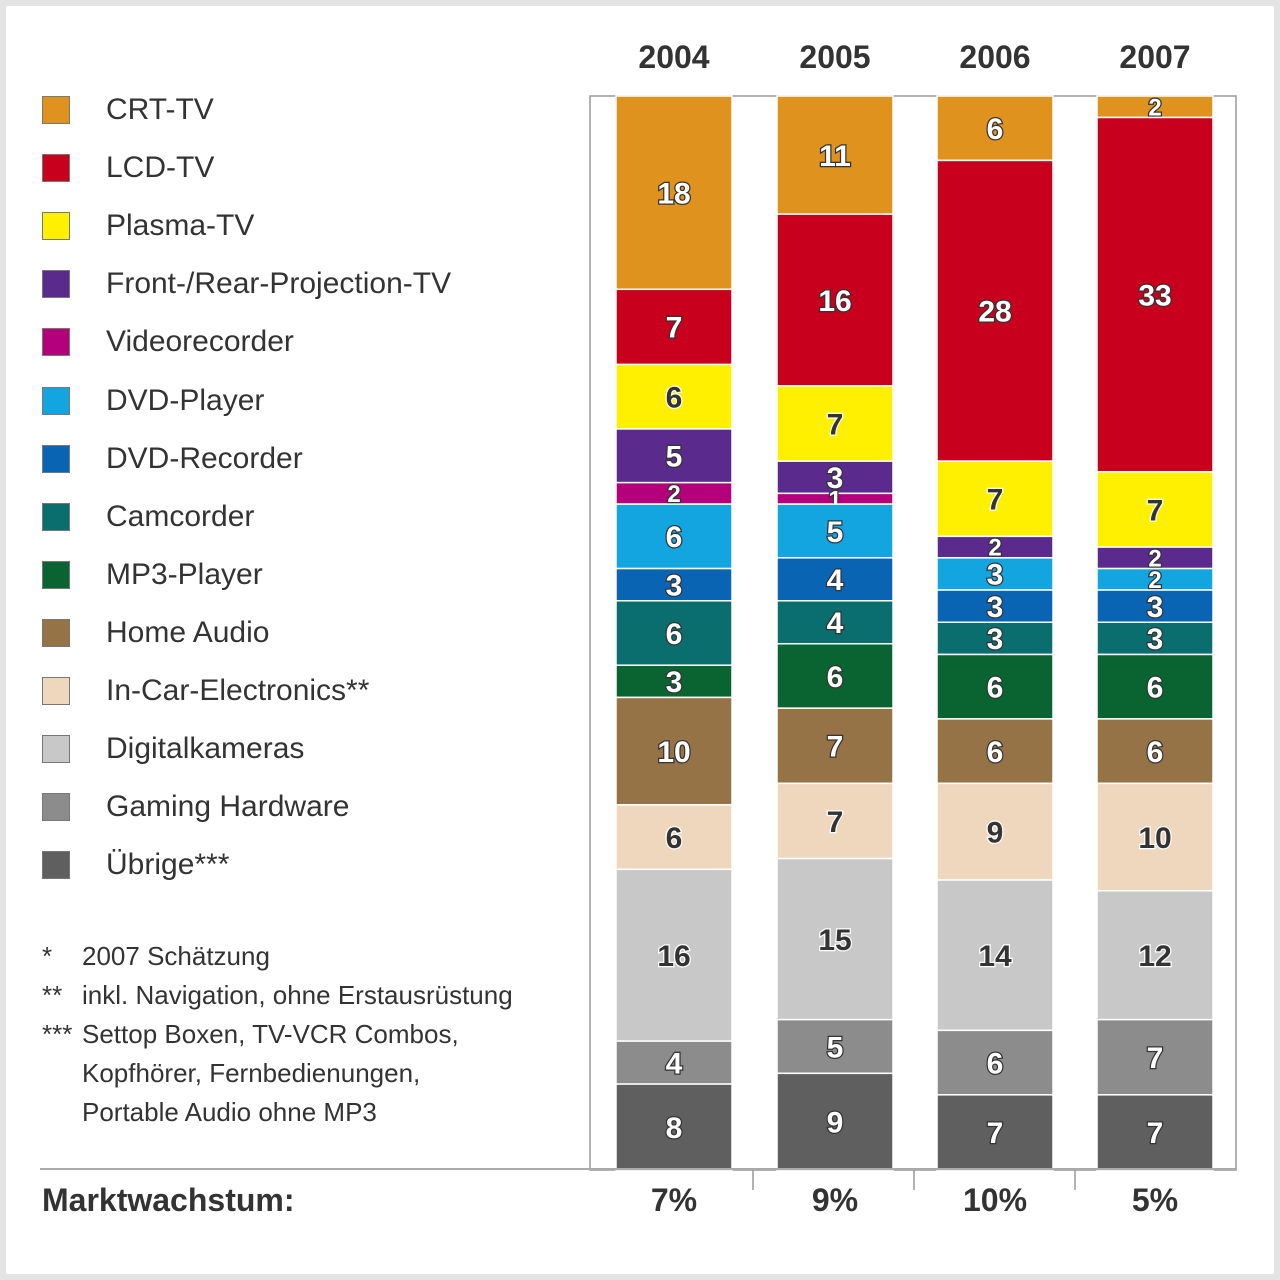  Describe the element at coordinates (994, 312) in the screenshot. I see `data-label: 28` at that location.